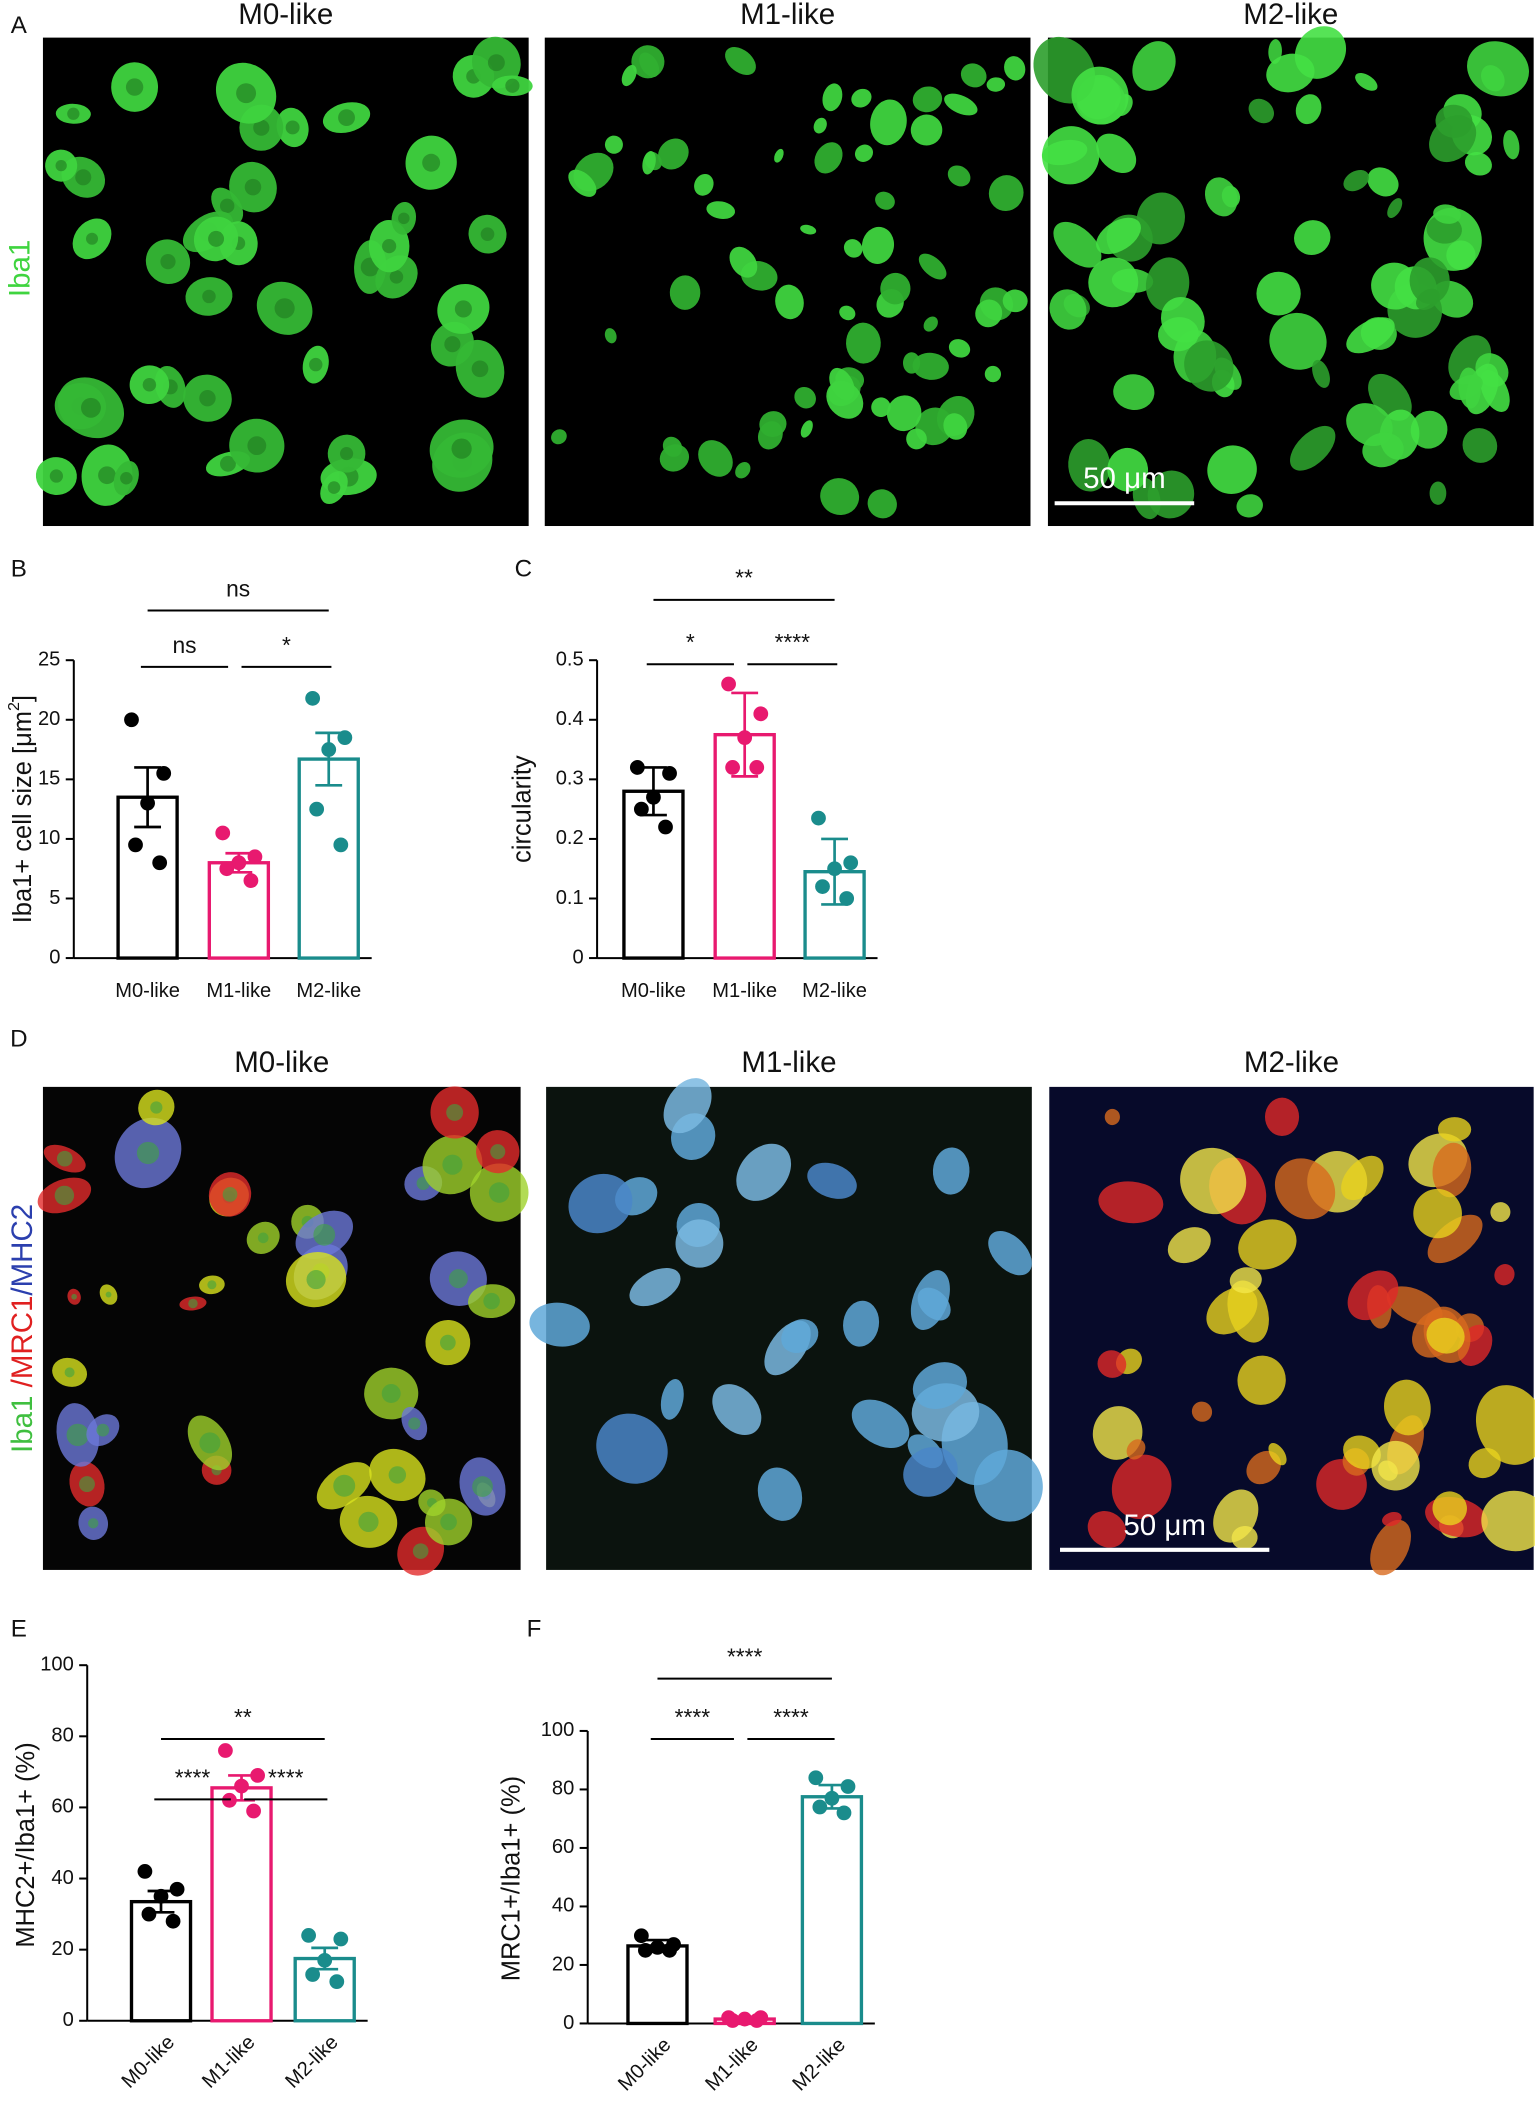 This screenshot has height=2104, width=1535. I want to click on stain-label-part: Iba1, so click(22, 1424).